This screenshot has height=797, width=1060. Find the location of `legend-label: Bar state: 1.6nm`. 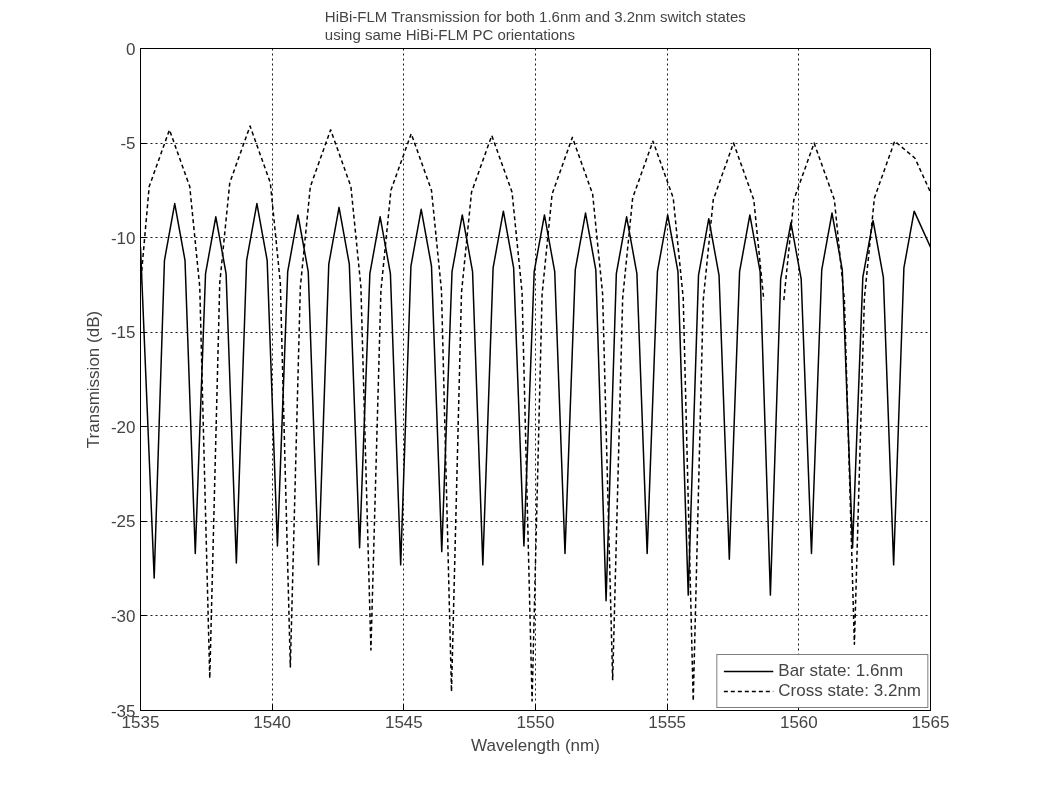

legend-label: Bar state: 1.6nm is located at coordinates (841, 671).